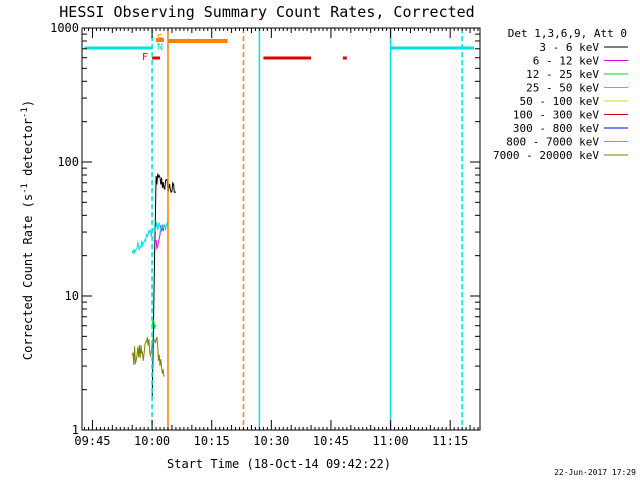  What do you see at coordinates (152, 441) in the screenshot?
I see `x-tick-label-1: 10:00` at bounding box center [152, 441].